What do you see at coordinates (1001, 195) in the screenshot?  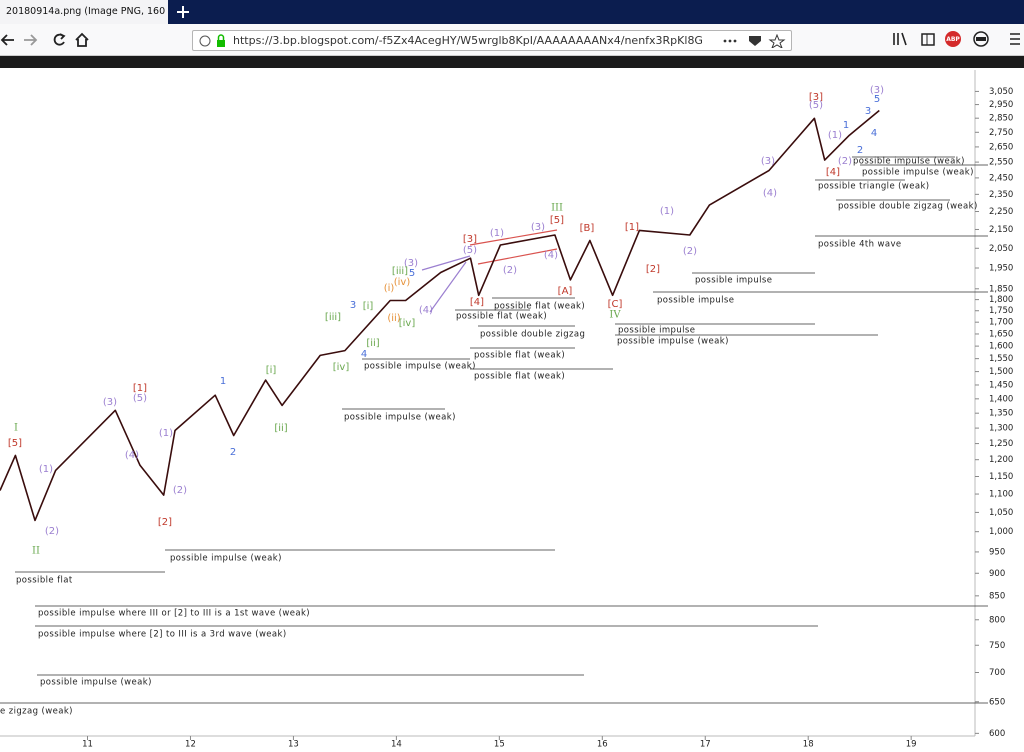 I see `y-tick-label: 2,350` at bounding box center [1001, 195].